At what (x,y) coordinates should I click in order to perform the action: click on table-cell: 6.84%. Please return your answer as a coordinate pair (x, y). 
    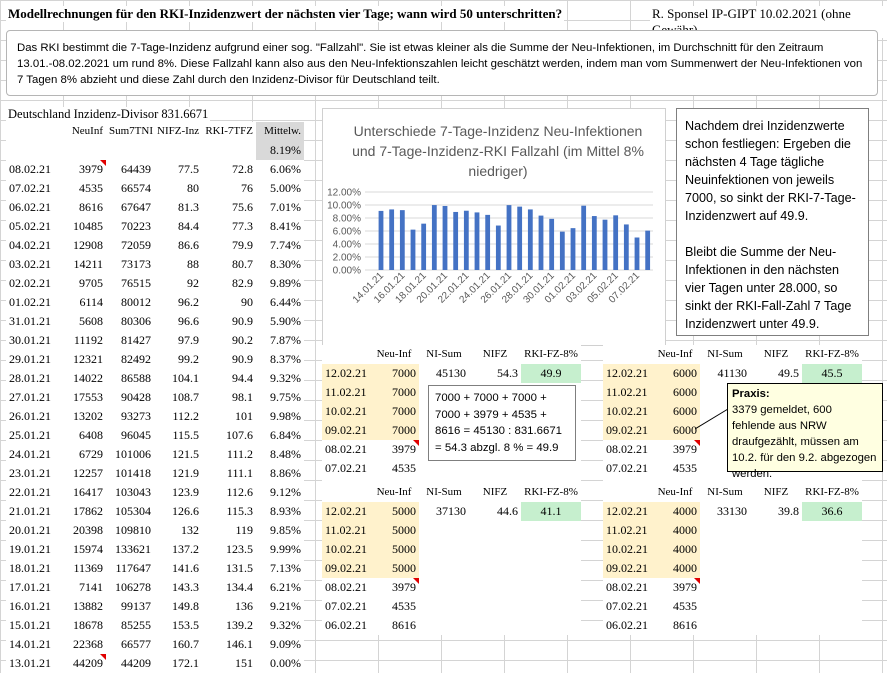
    Looking at the image, I should click on (280, 435).